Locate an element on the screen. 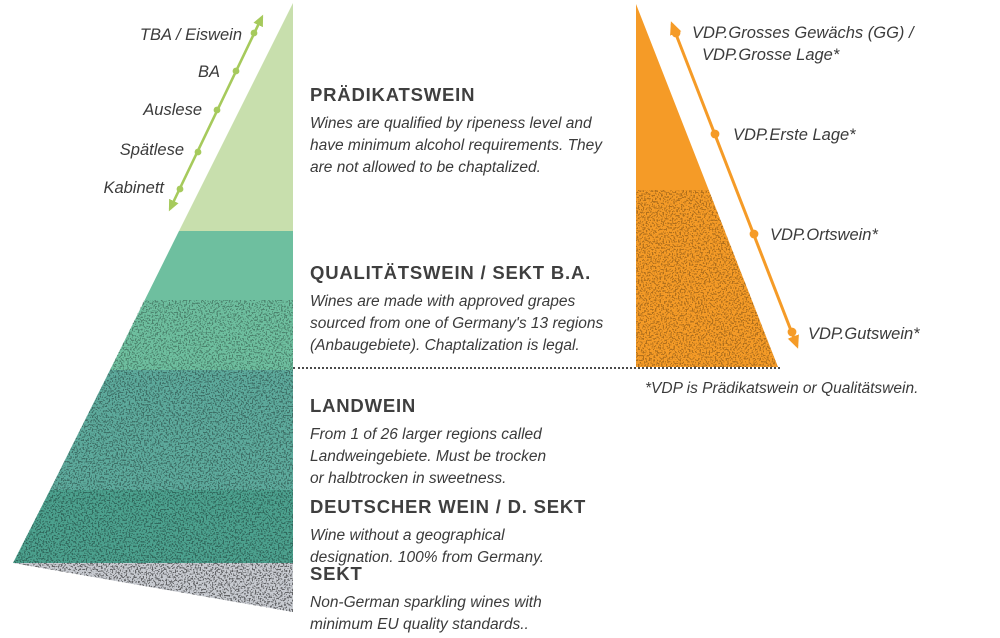  vdp-label-gutswein: VDP.Gutswein* is located at coordinates (864, 334).